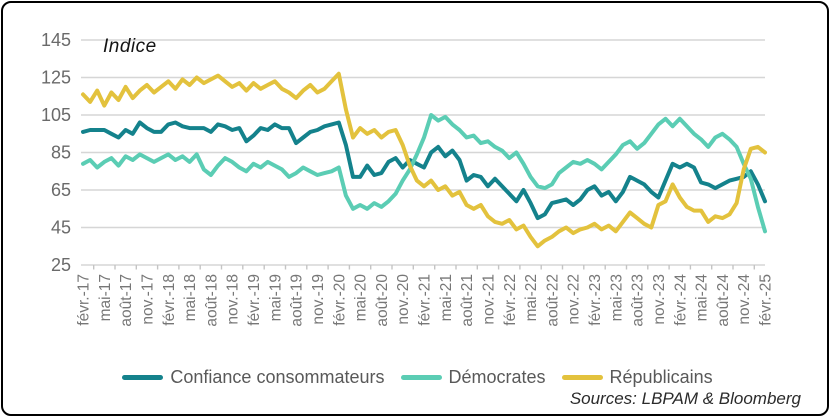 The height and width of the screenshot is (416, 829). What do you see at coordinates (616, 297) in the screenshot?
I see `x-tick-label: mai-23` at bounding box center [616, 297].